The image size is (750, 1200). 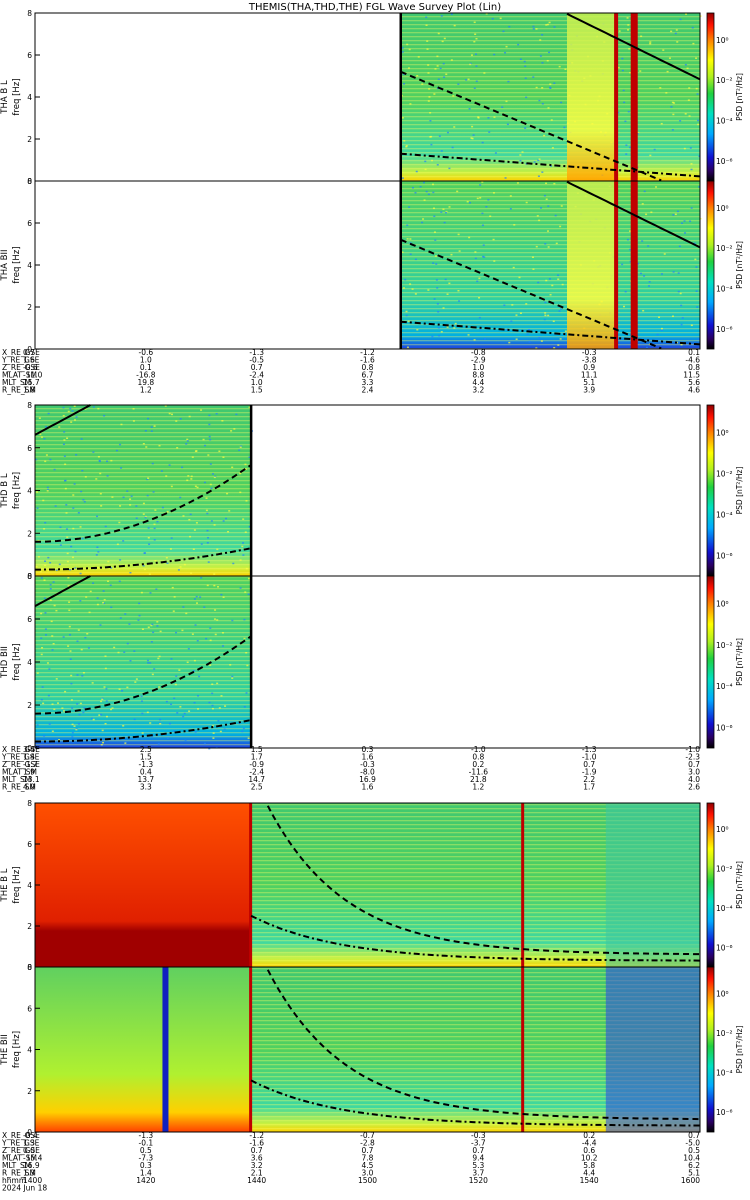 I want to click on ephemeris-value: 5.1, so click(x=589, y=382).